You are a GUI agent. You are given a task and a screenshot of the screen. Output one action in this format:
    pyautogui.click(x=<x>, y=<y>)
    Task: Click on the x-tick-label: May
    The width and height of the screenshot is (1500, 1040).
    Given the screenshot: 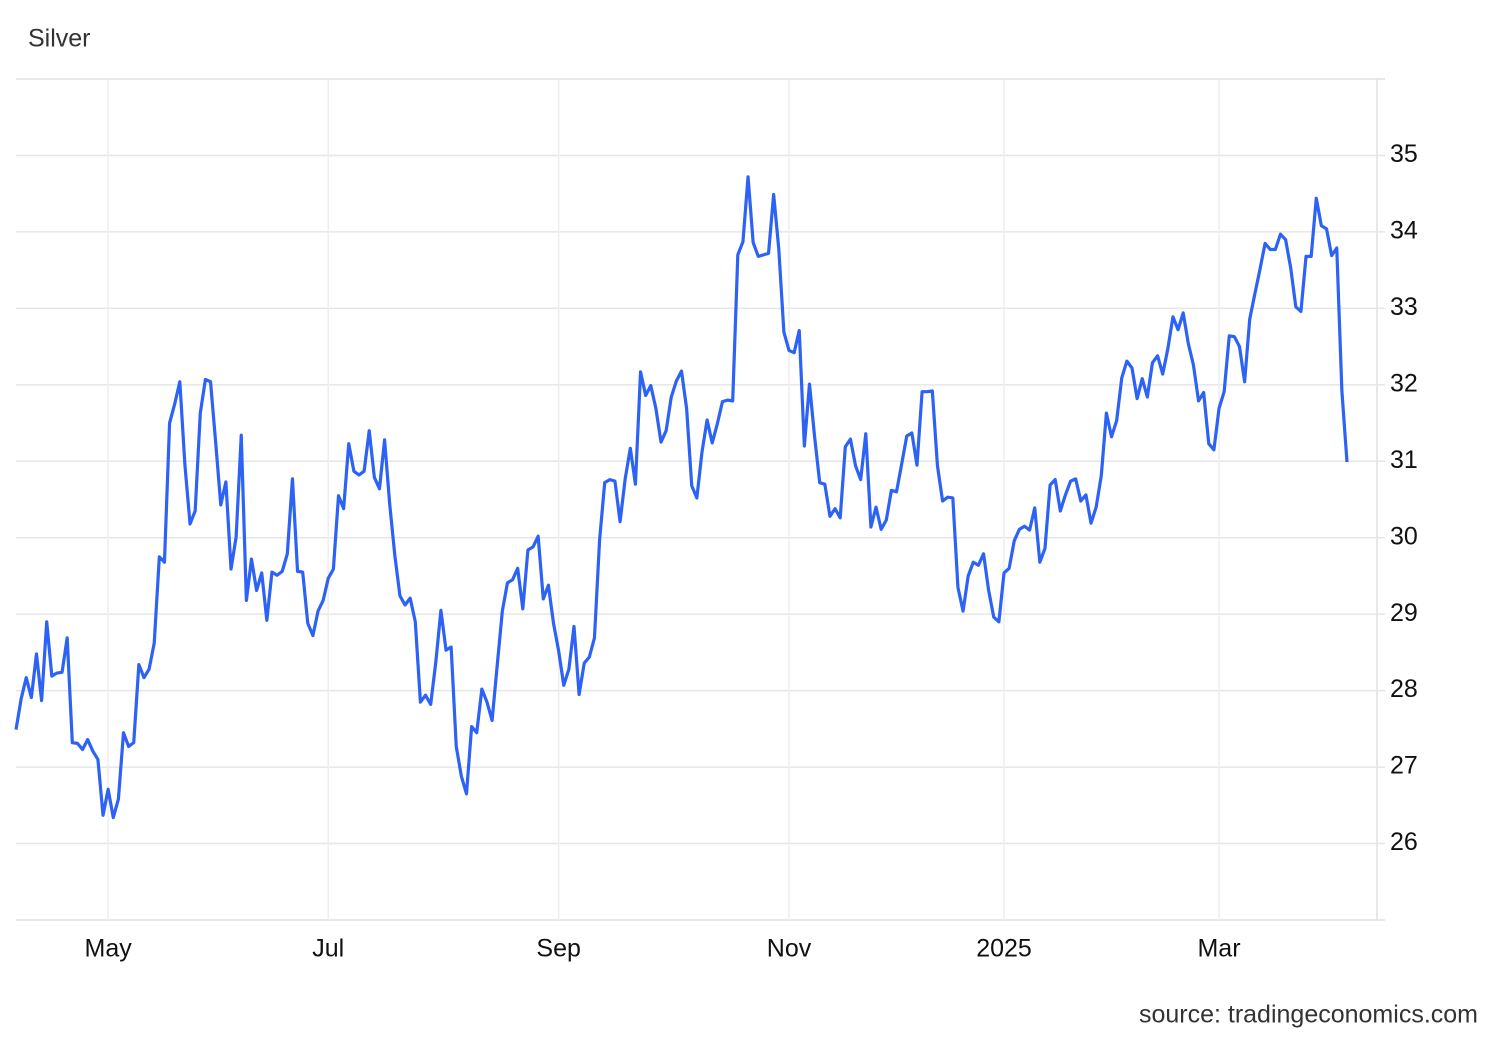 What is the action you would take?
    pyautogui.click(x=109, y=949)
    